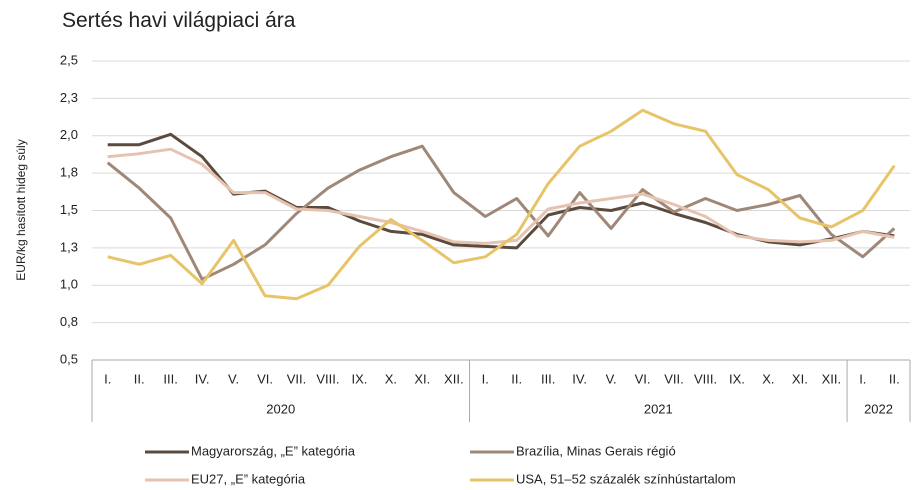  Describe the element at coordinates (69, 209) in the screenshot. I see `y-tick-label: 1,5` at that location.